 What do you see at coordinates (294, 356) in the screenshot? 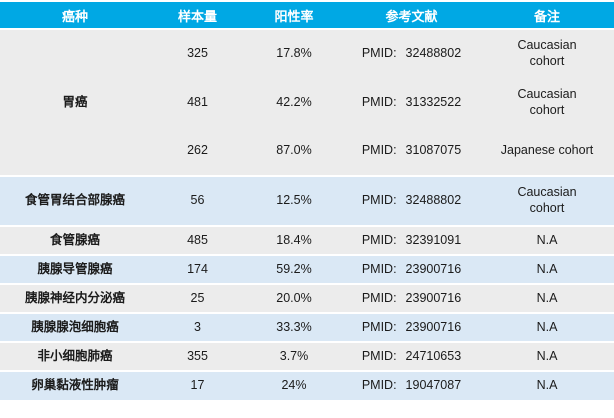
I see `positive-rate-cell: 3.7%` at bounding box center [294, 356].